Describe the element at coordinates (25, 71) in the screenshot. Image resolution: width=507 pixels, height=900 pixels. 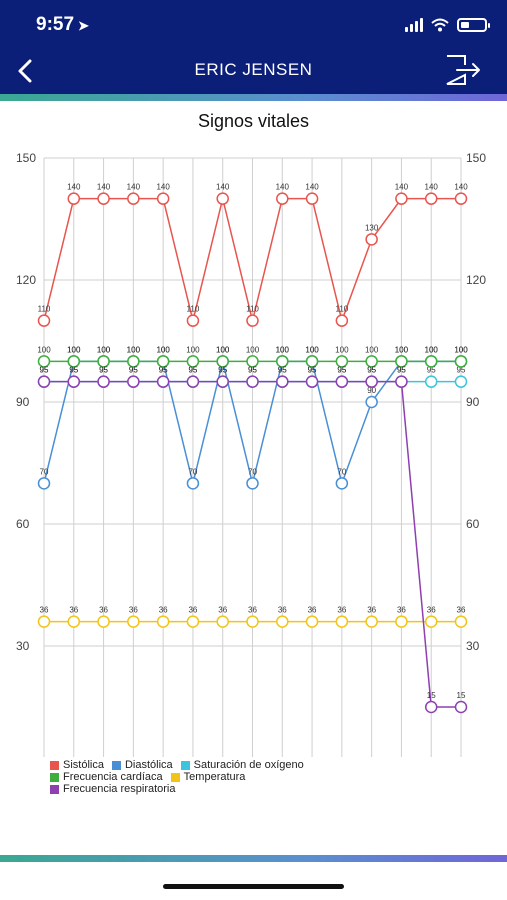
I see `back-button` at that location.